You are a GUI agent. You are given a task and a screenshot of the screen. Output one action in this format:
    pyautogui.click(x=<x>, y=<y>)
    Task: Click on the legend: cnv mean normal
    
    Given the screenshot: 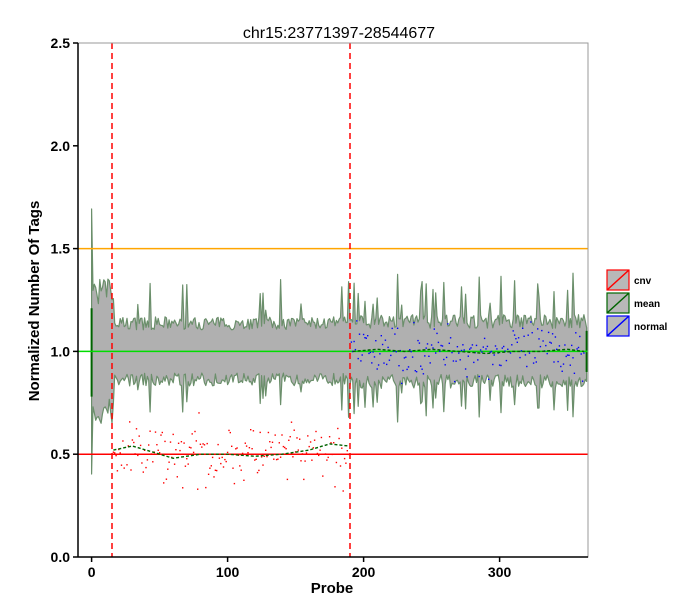 What is the action you would take?
    pyautogui.click(x=637, y=303)
    